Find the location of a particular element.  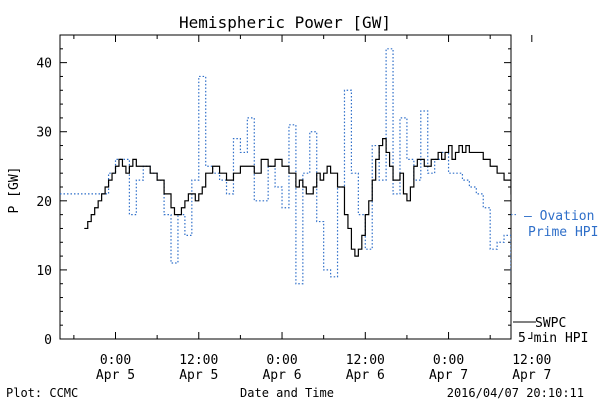

y-tick-label-0: 0 is located at coordinates (48, 340).